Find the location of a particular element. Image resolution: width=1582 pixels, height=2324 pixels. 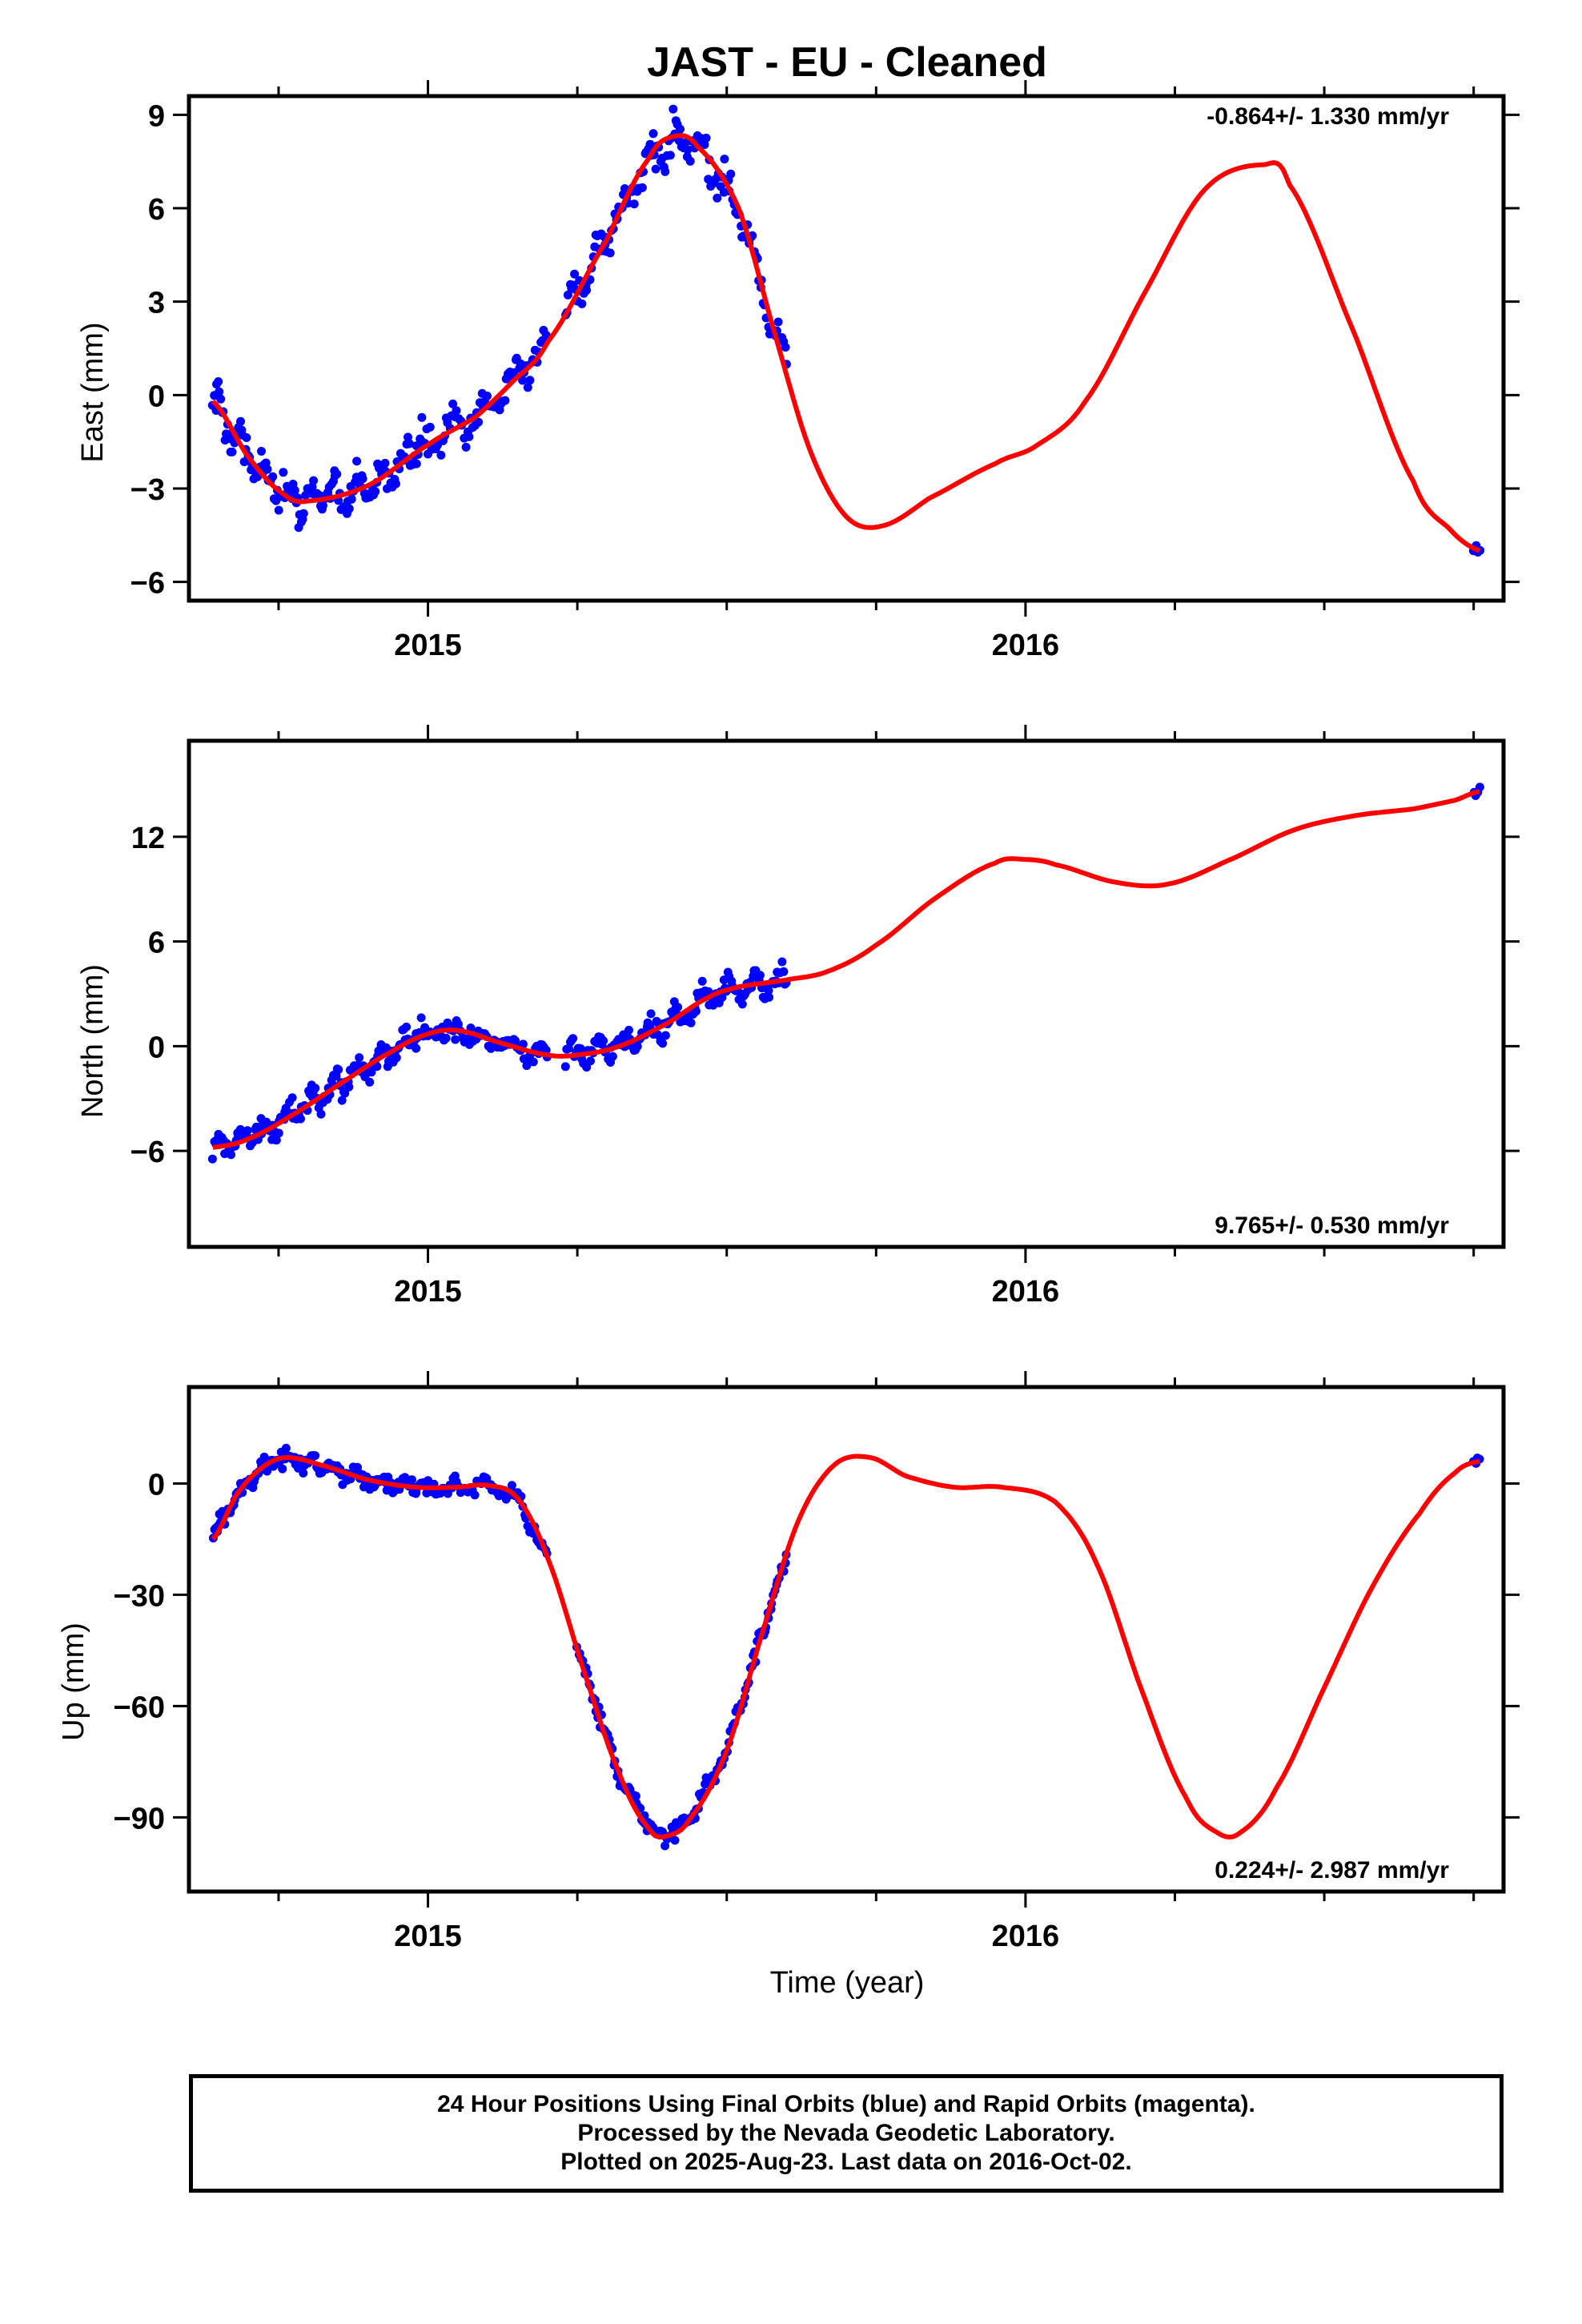

north-rate-label: 9.765+/- 0.530 mm/yr is located at coordinates (1332, 1225).